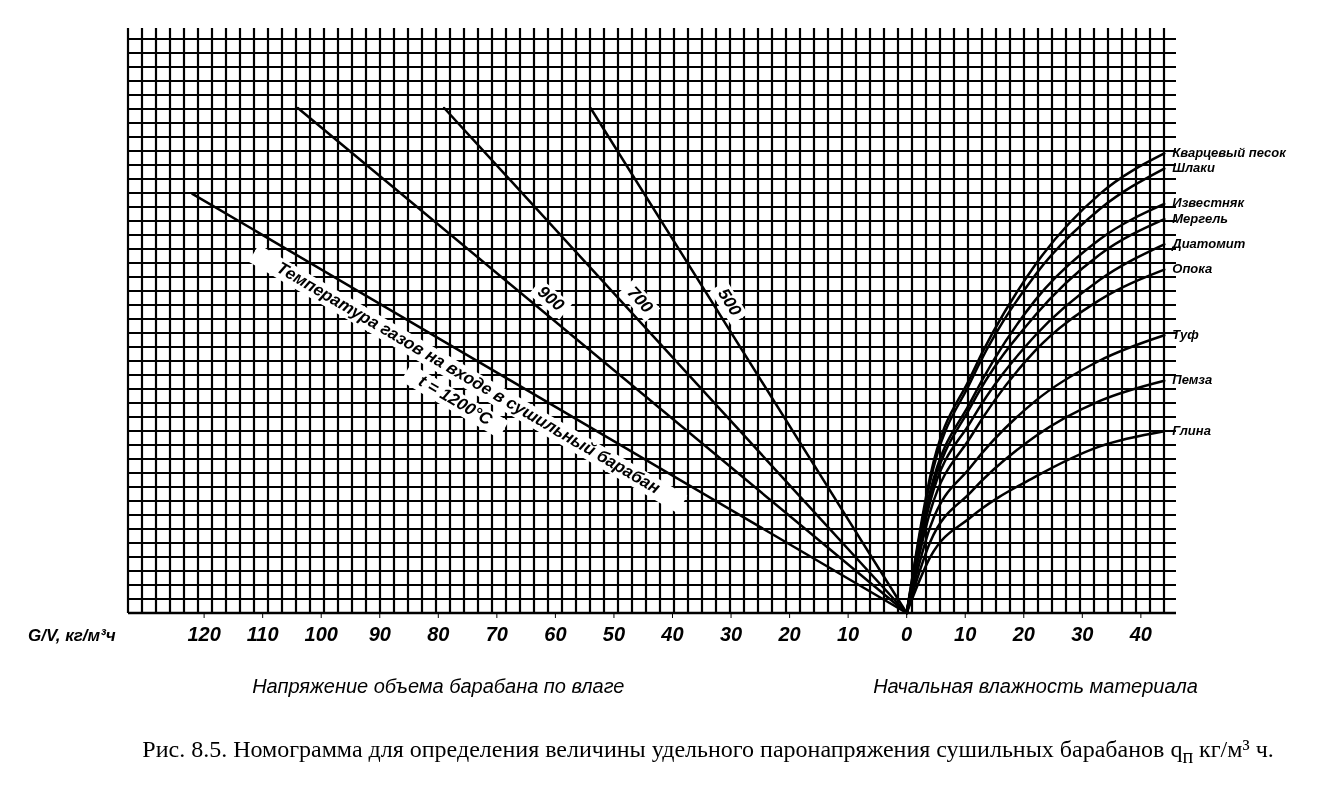 The image size is (1332, 811). Describe the element at coordinates (379, 634) in the screenshot. I see `x-tick-label: 90` at that location.